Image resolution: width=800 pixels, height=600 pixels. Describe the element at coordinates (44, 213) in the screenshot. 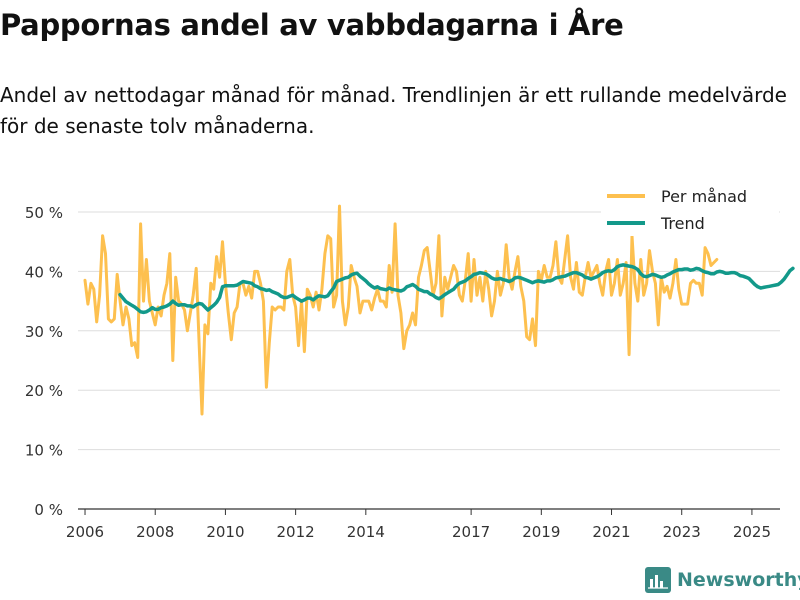

I see `y-tick-label: 50 %` at that location.